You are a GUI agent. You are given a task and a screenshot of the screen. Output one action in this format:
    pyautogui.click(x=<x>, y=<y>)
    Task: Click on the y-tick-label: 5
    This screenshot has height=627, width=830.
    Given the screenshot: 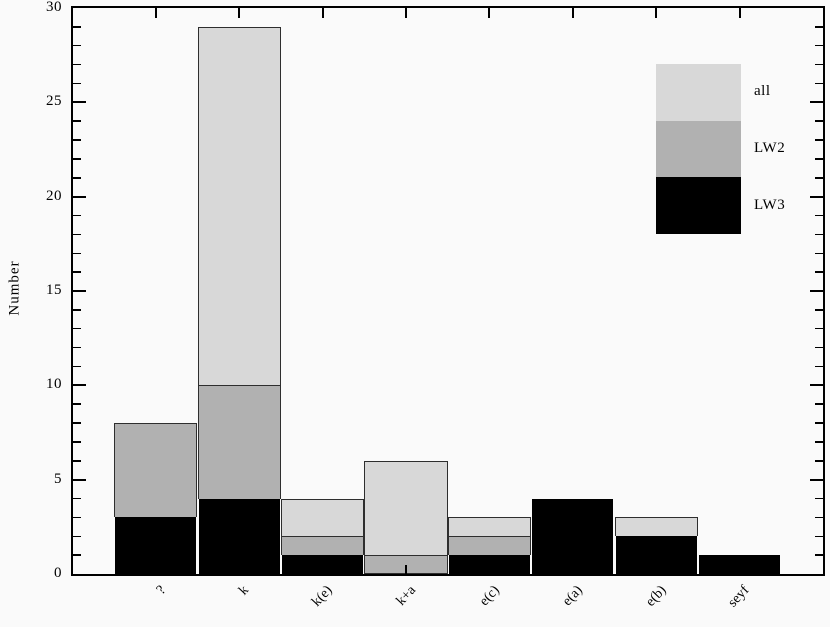 What is the action you would take?
    pyautogui.click(x=58, y=478)
    